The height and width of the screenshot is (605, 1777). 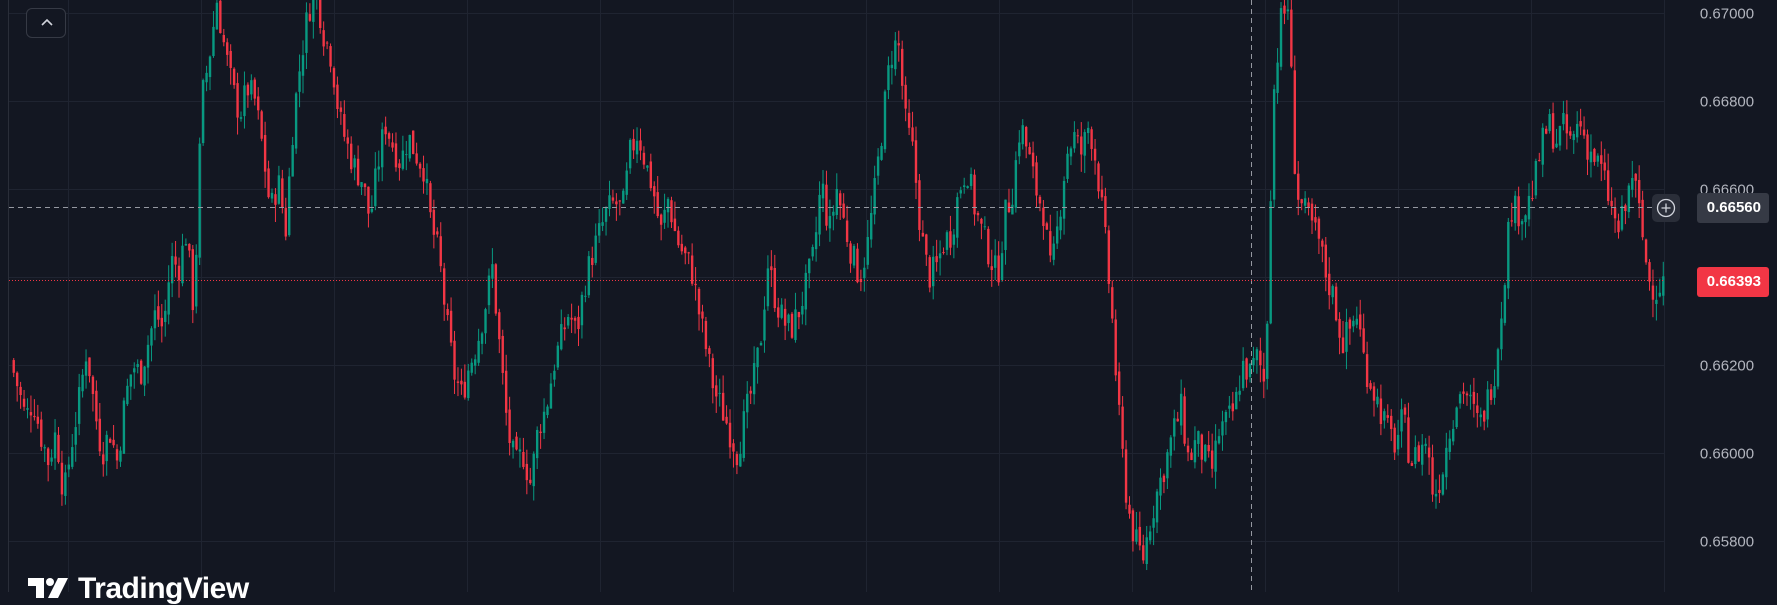 I want to click on price-tick-label: 0.66000, so click(x=1727, y=454).